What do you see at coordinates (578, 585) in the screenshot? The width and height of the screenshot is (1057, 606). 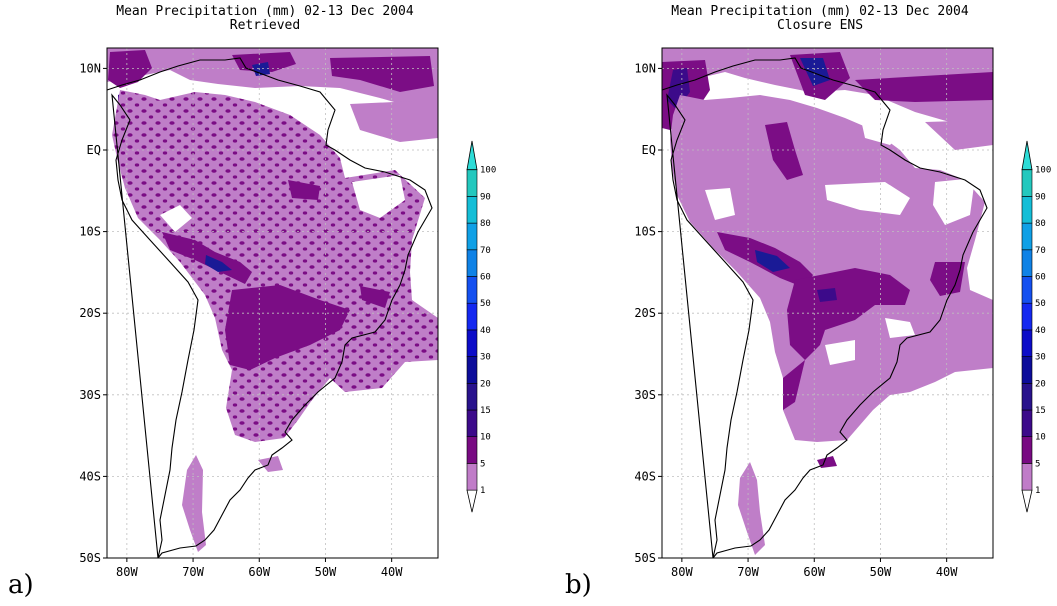 I see `panel-letter: b)` at bounding box center [578, 585].